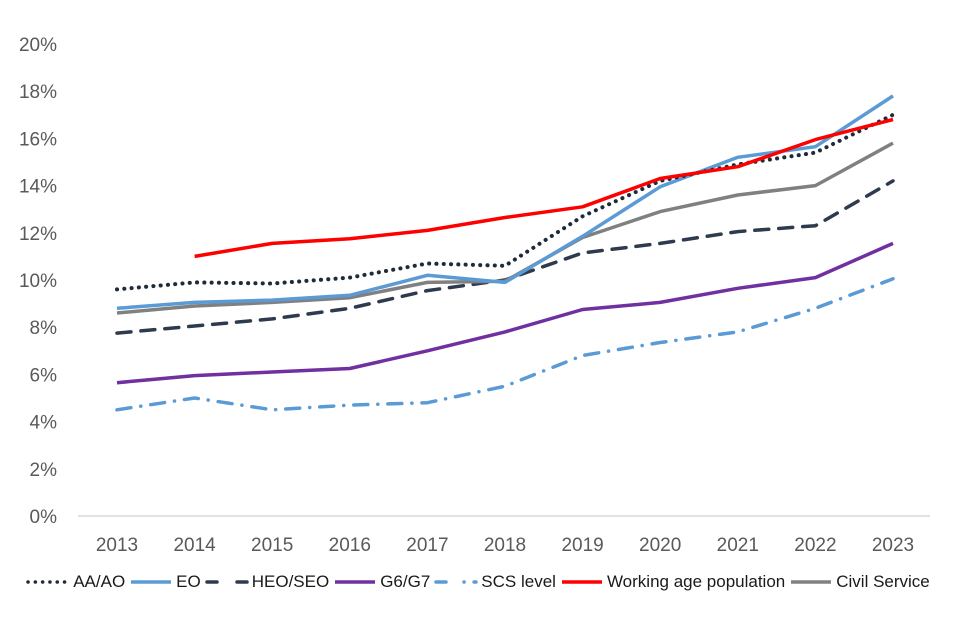 The width and height of the screenshot is (960, 640). Describe the element at coordinates (99, 581) in the screenshot. I see `legend-label: AA/AO` at that location.